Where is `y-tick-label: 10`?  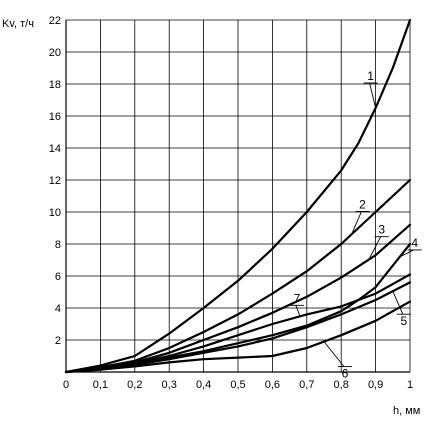 y-tick-label: 10 is located at coordinates (55, 213).